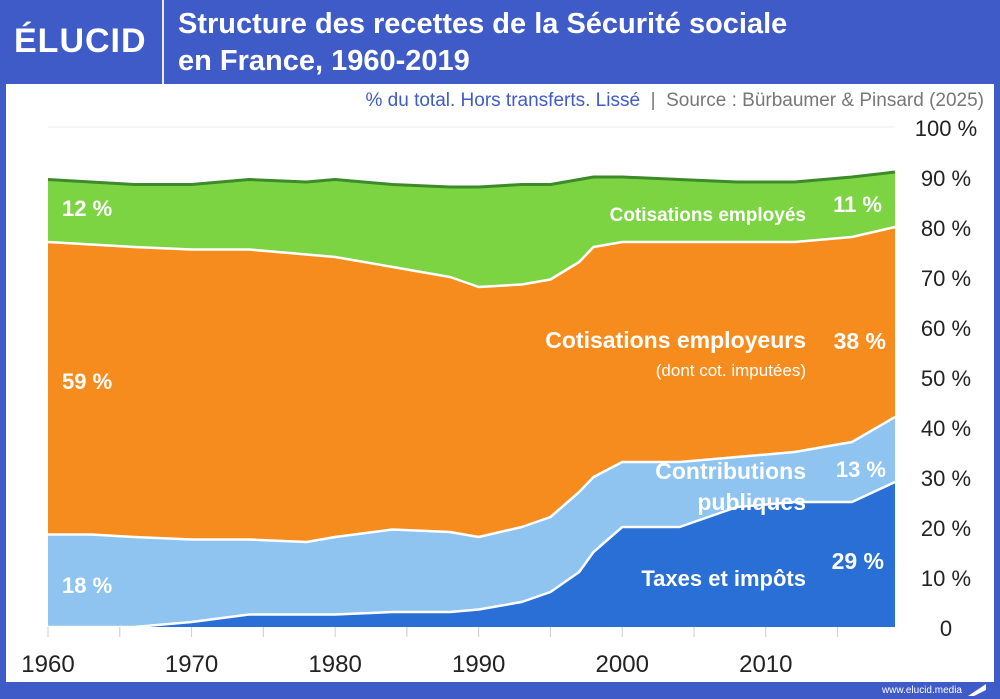 The width and height of the screenshot is (1000, 699). What do you see at coordinates (730, 471) in the screenshot?
I see `label-publiques-name-1: Contributions` at bounding box center [730, 471].